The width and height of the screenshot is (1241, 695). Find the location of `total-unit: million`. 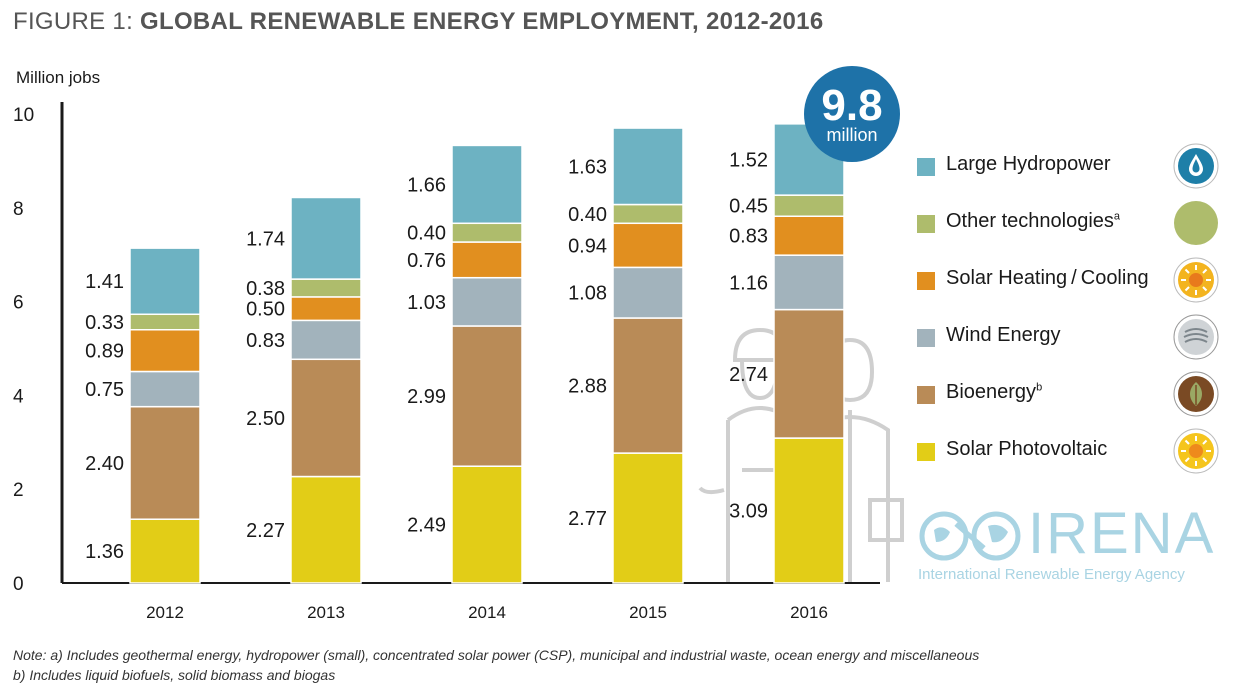

total-unit: million is located at coordinates (851, 135).